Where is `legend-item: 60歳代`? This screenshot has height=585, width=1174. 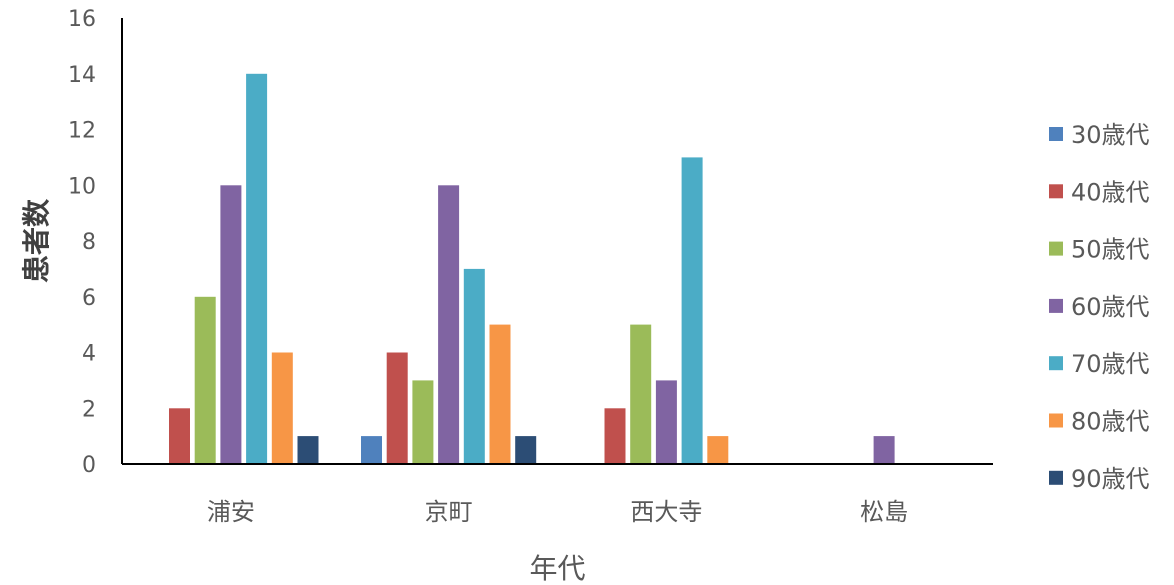
legend-item: 60歳代 is located at coordinates (1099, 307).